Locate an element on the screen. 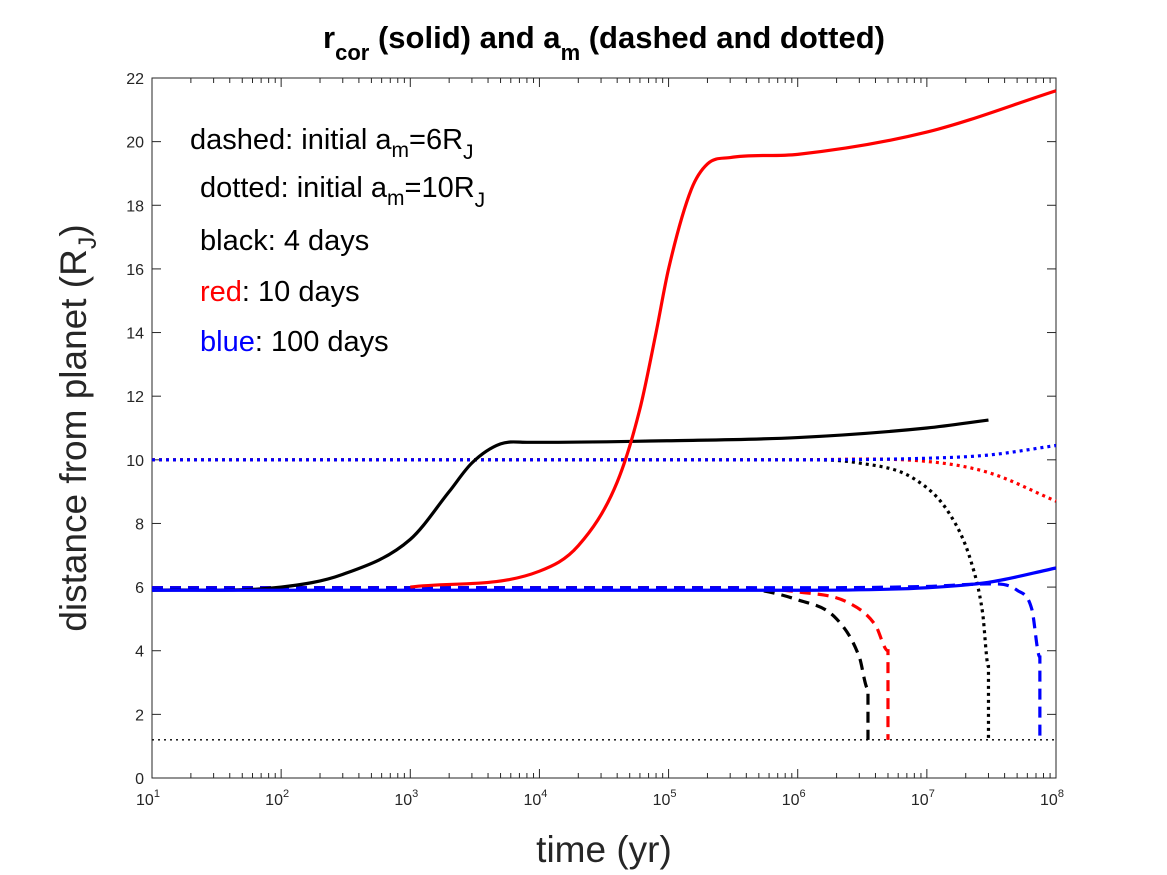 This screenshot has height=875, width=1167. y-tick-label: 0 is located at coordinates (139, 779).